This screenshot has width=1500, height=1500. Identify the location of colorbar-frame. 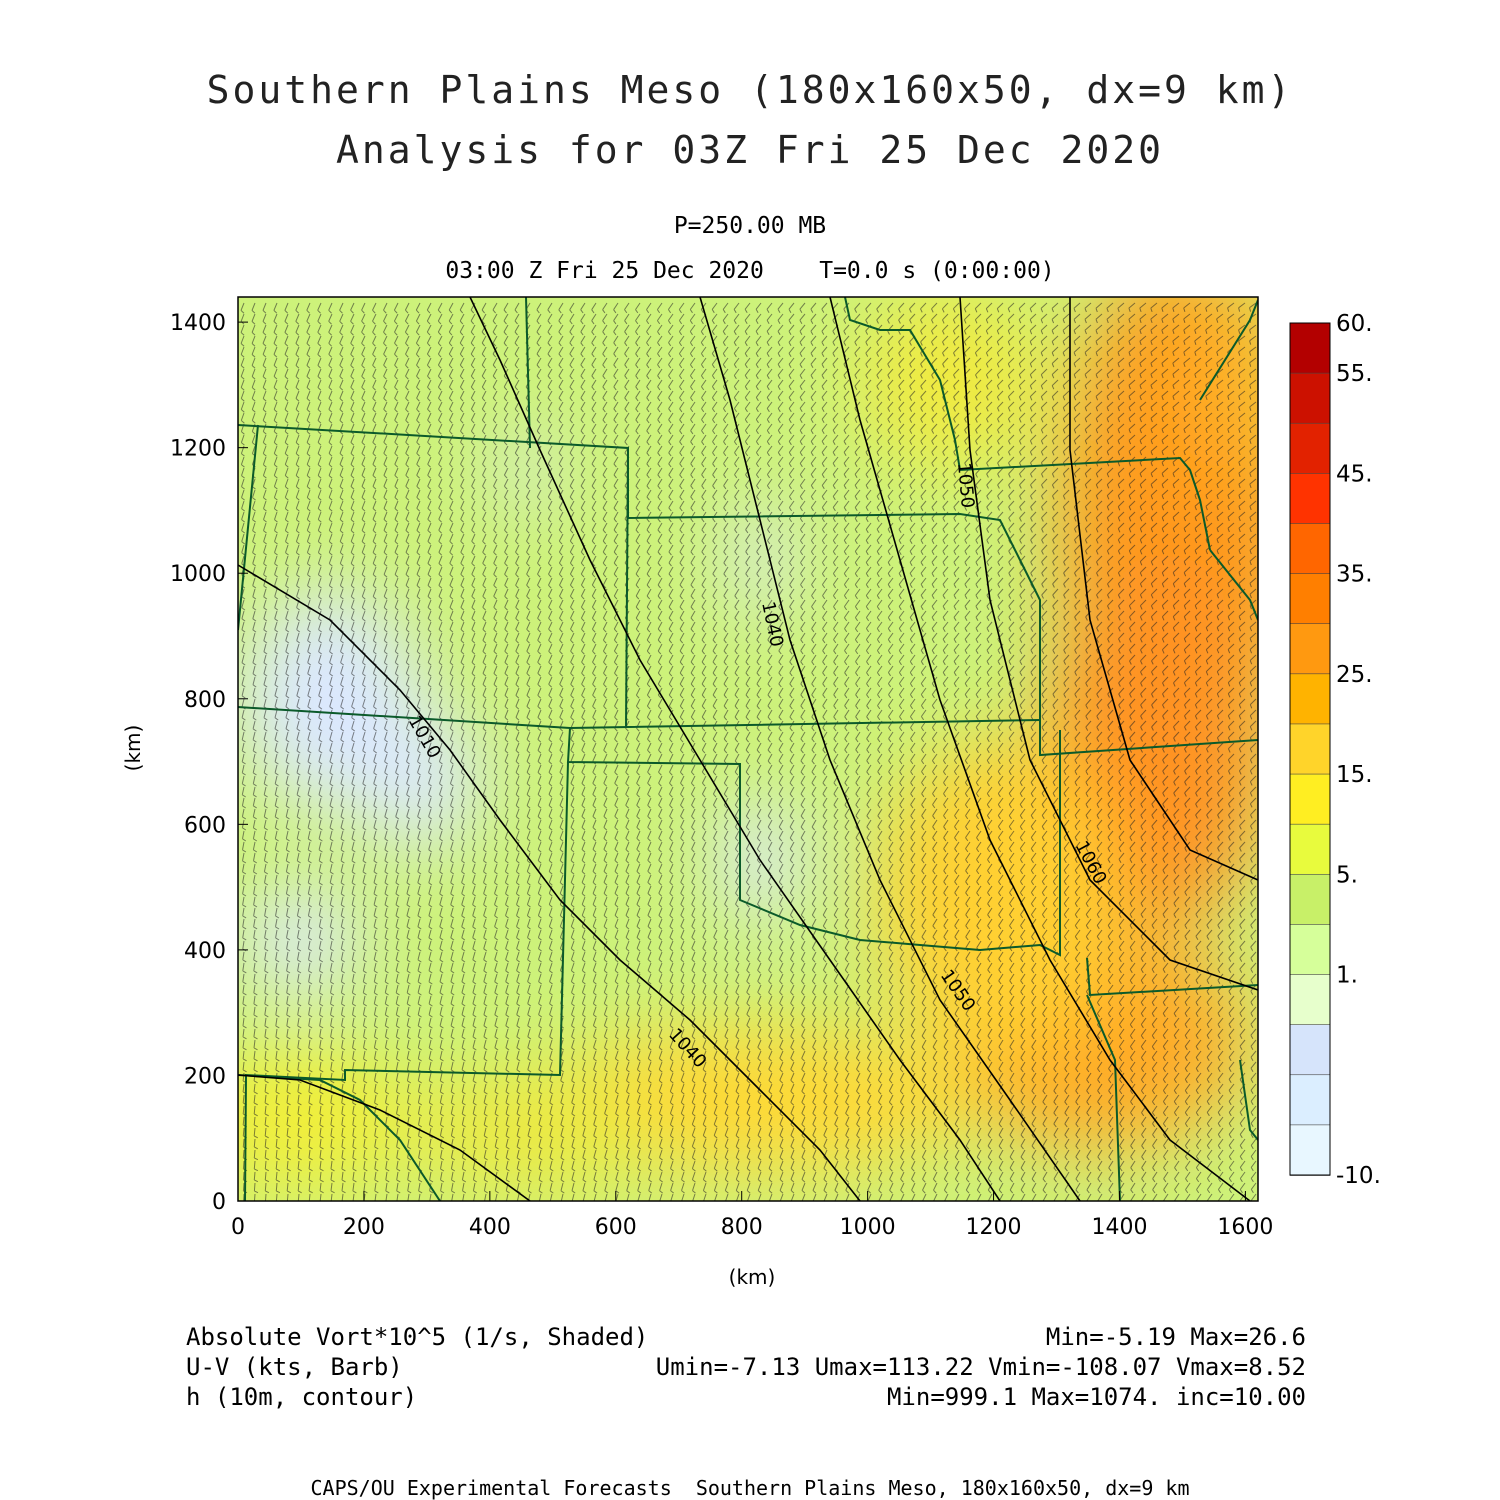
(1310, 749).